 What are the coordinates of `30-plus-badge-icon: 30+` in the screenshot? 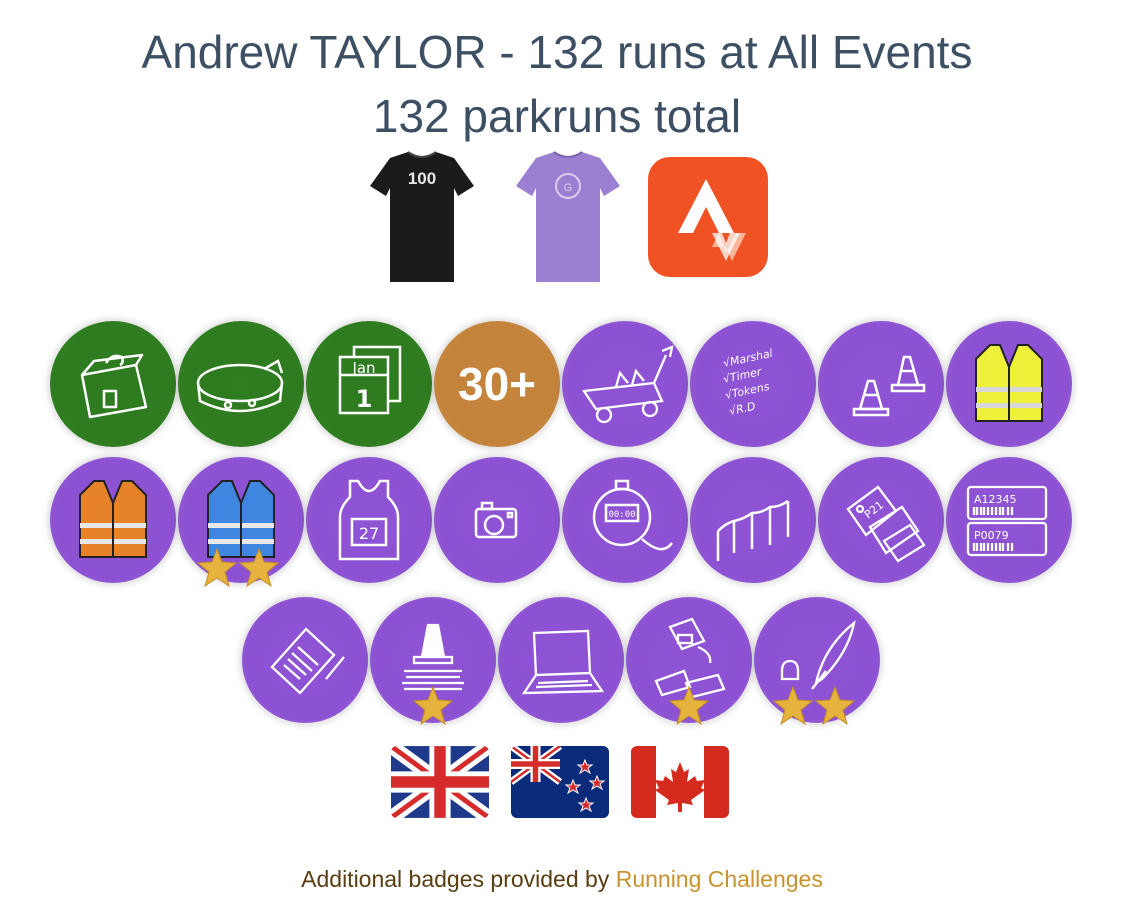 It's located at (497, 384).